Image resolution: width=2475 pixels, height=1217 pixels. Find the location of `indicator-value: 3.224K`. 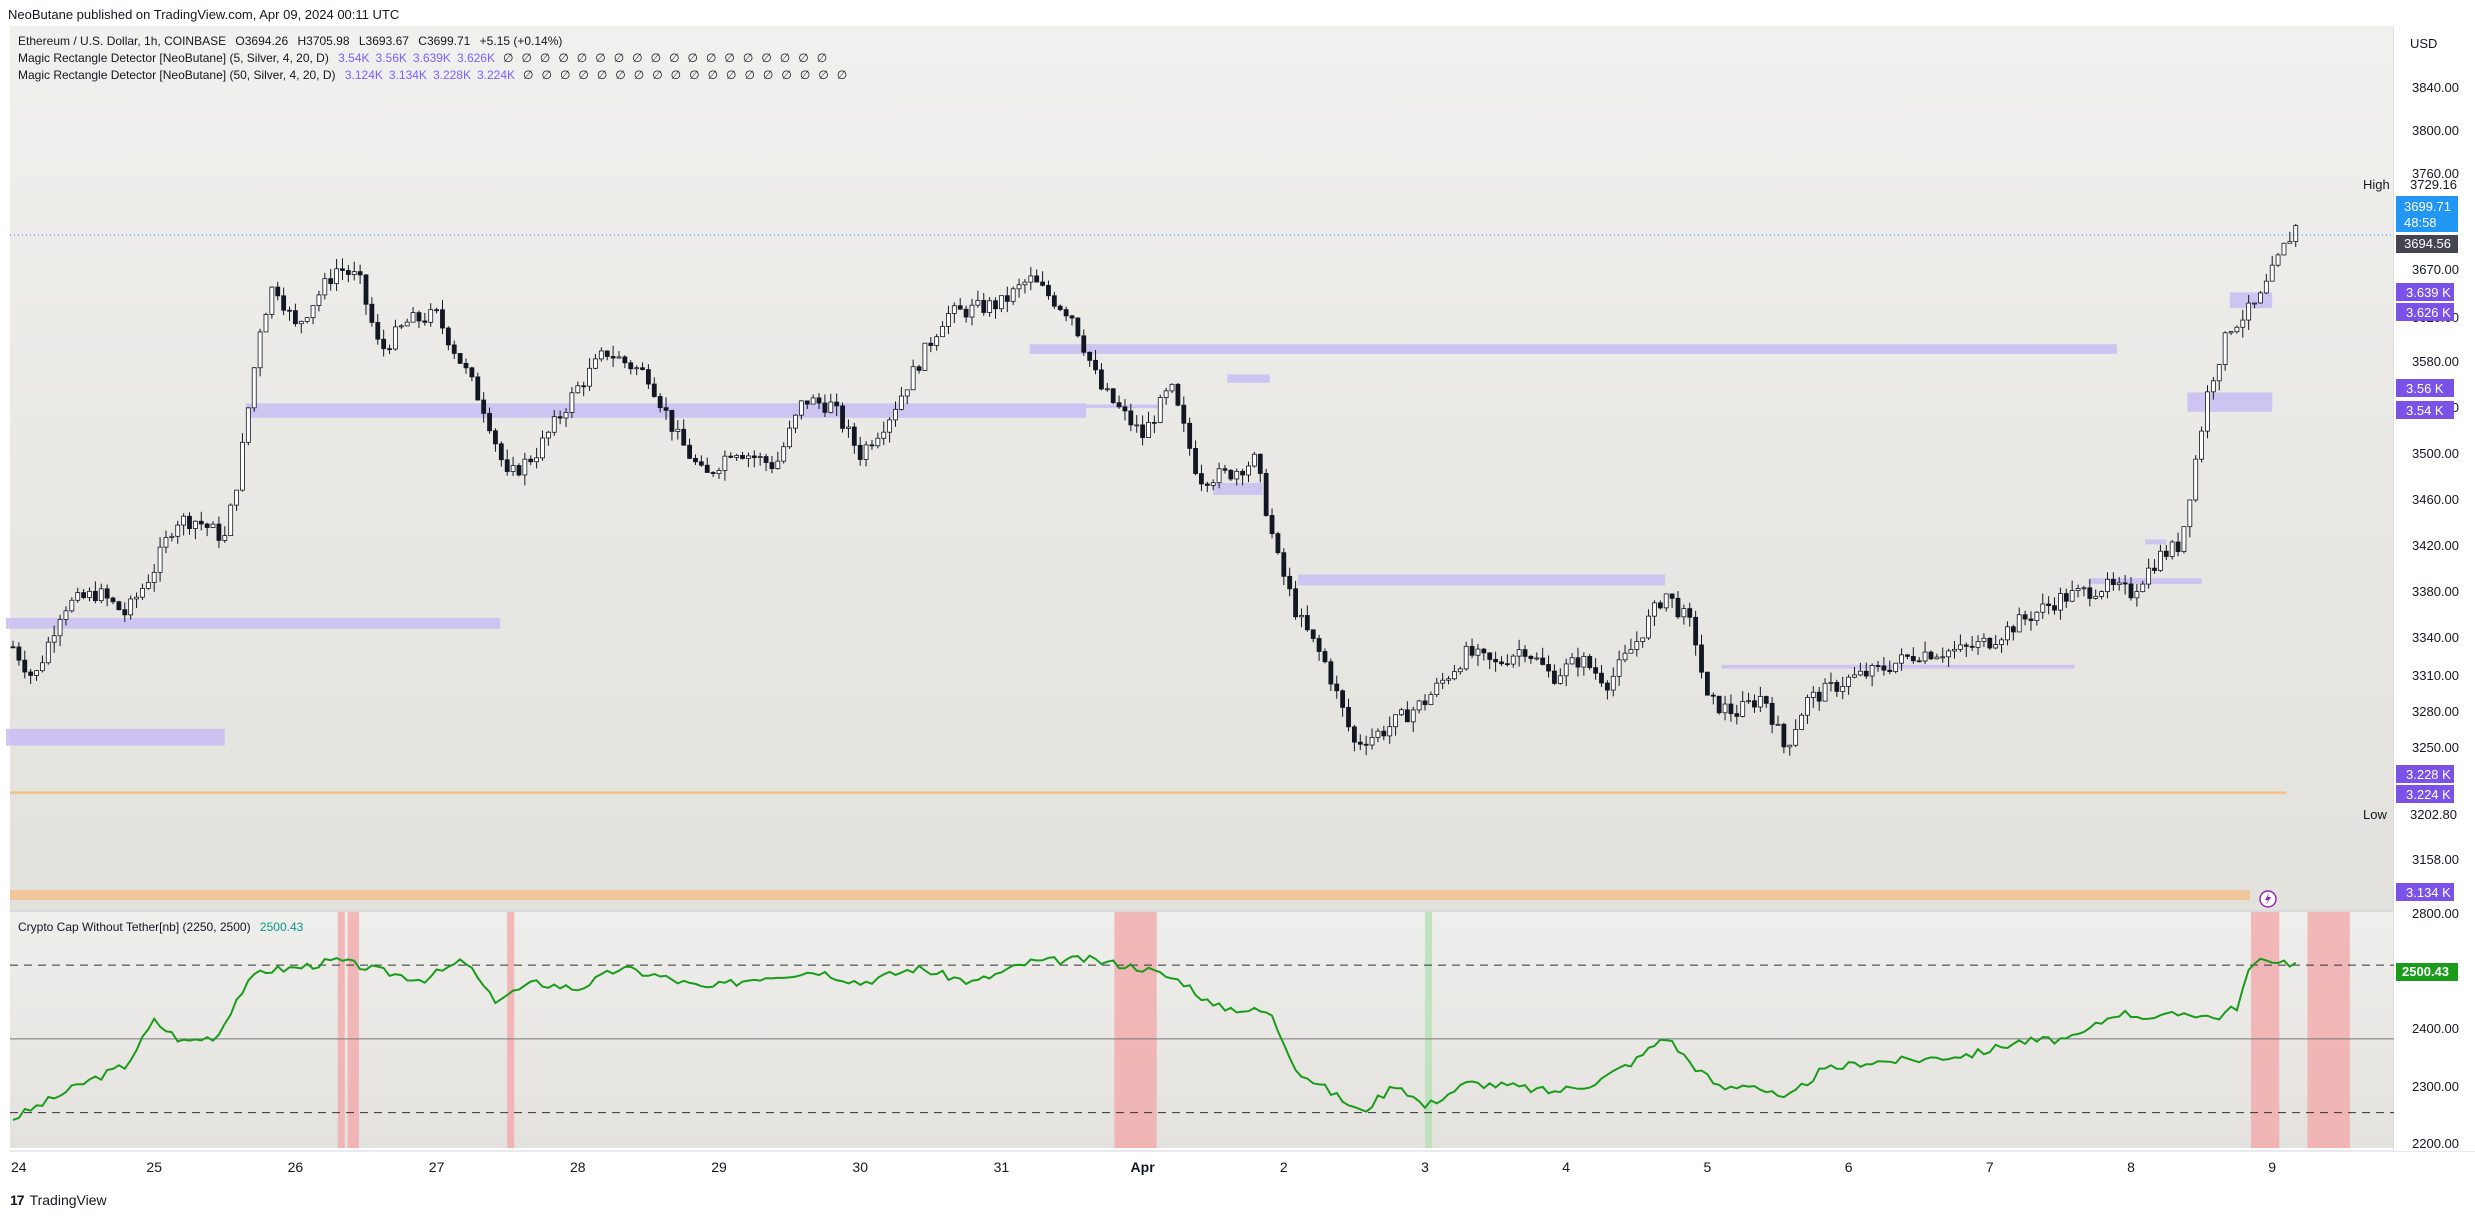

indicator-value: 3.224K is located at coordinates (496, 75).